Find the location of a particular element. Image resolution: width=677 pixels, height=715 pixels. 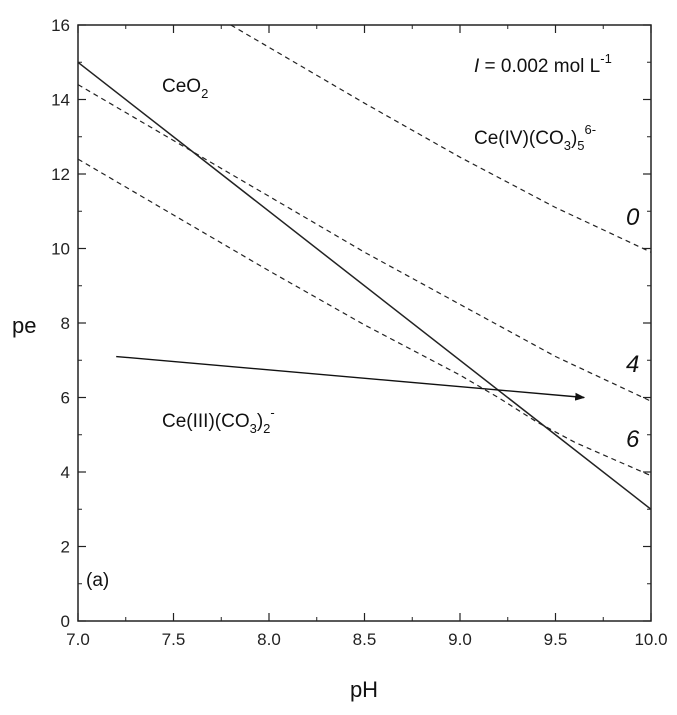

curve-label-6: 6 is located at coordinates (633, 439).